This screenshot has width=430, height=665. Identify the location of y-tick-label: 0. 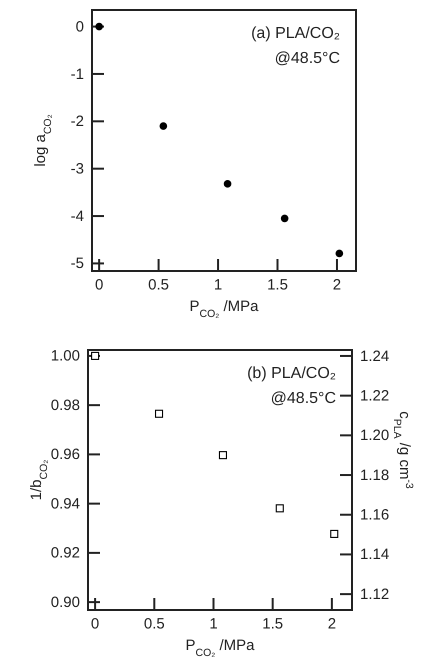
(80, 27).